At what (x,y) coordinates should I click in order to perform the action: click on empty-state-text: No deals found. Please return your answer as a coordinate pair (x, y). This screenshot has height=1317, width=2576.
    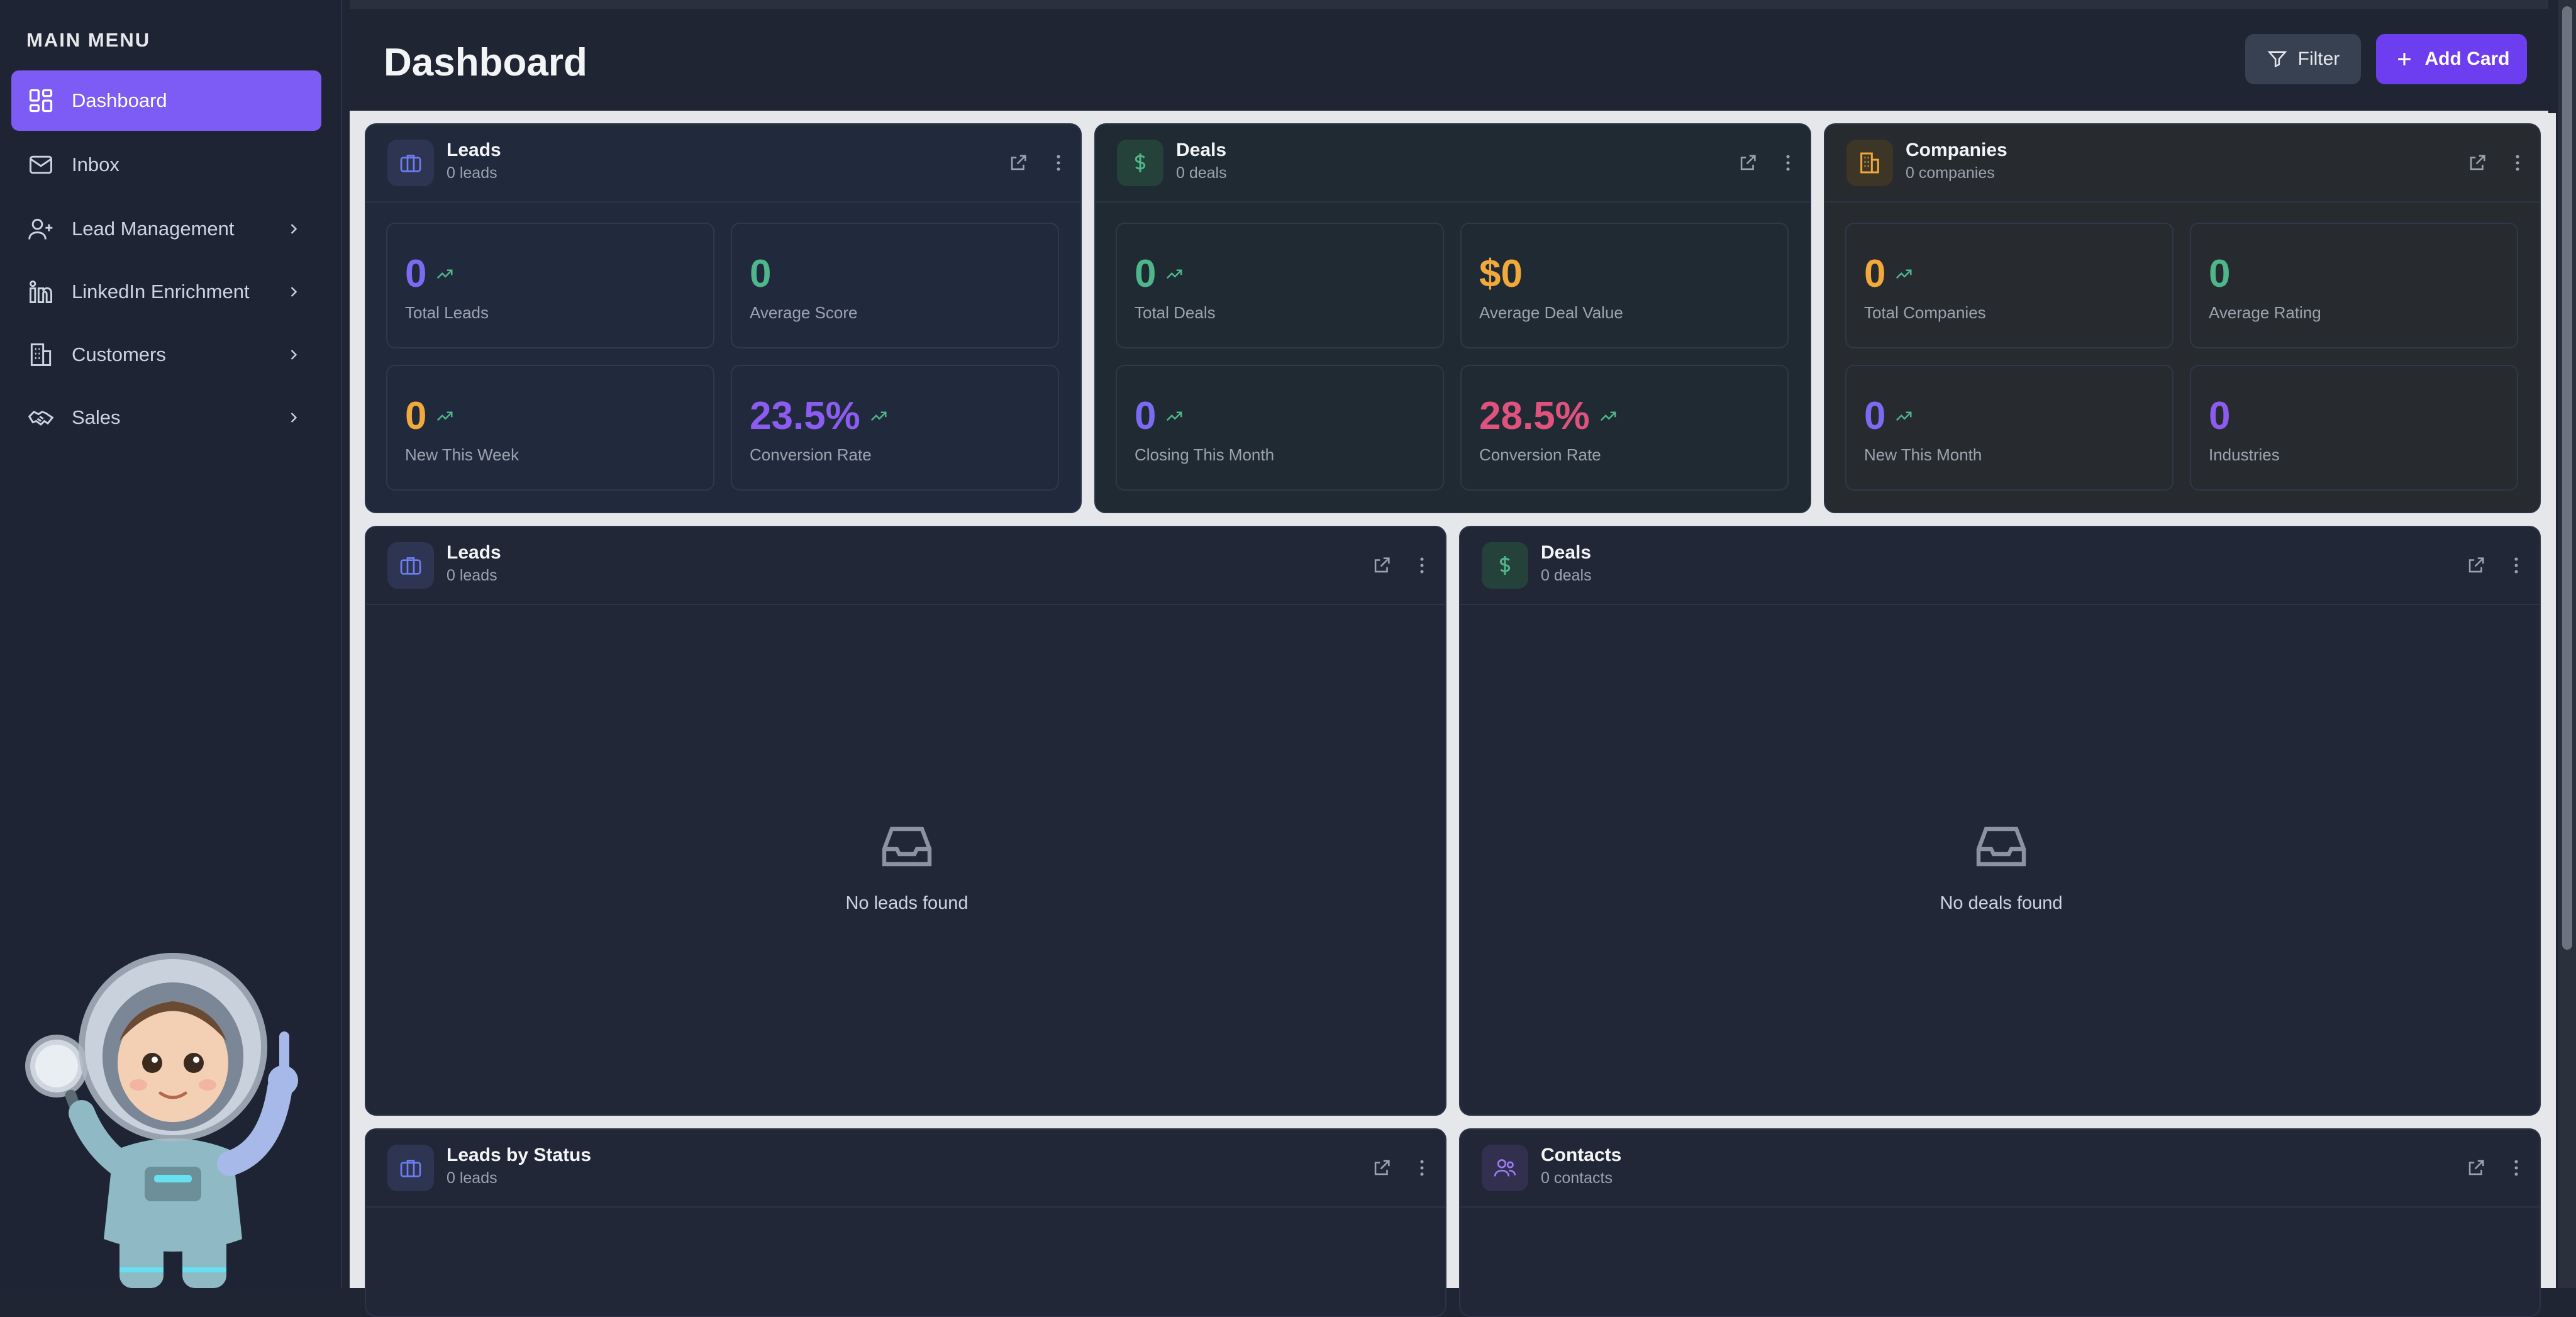
    Looking at the image, I should click on (2001, 903).